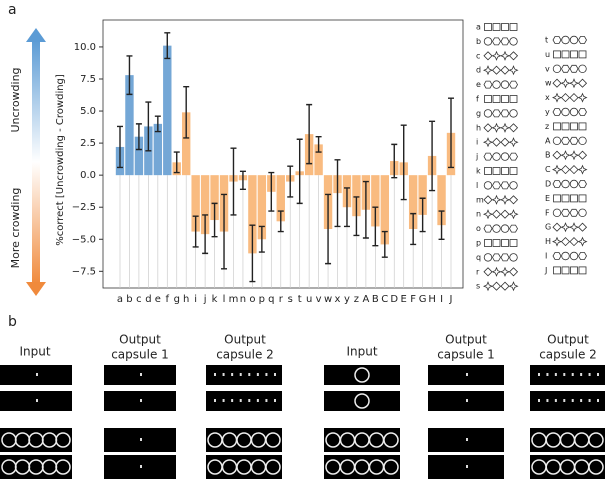  I want to click on column-header: capsule 2, so click(245, 355).